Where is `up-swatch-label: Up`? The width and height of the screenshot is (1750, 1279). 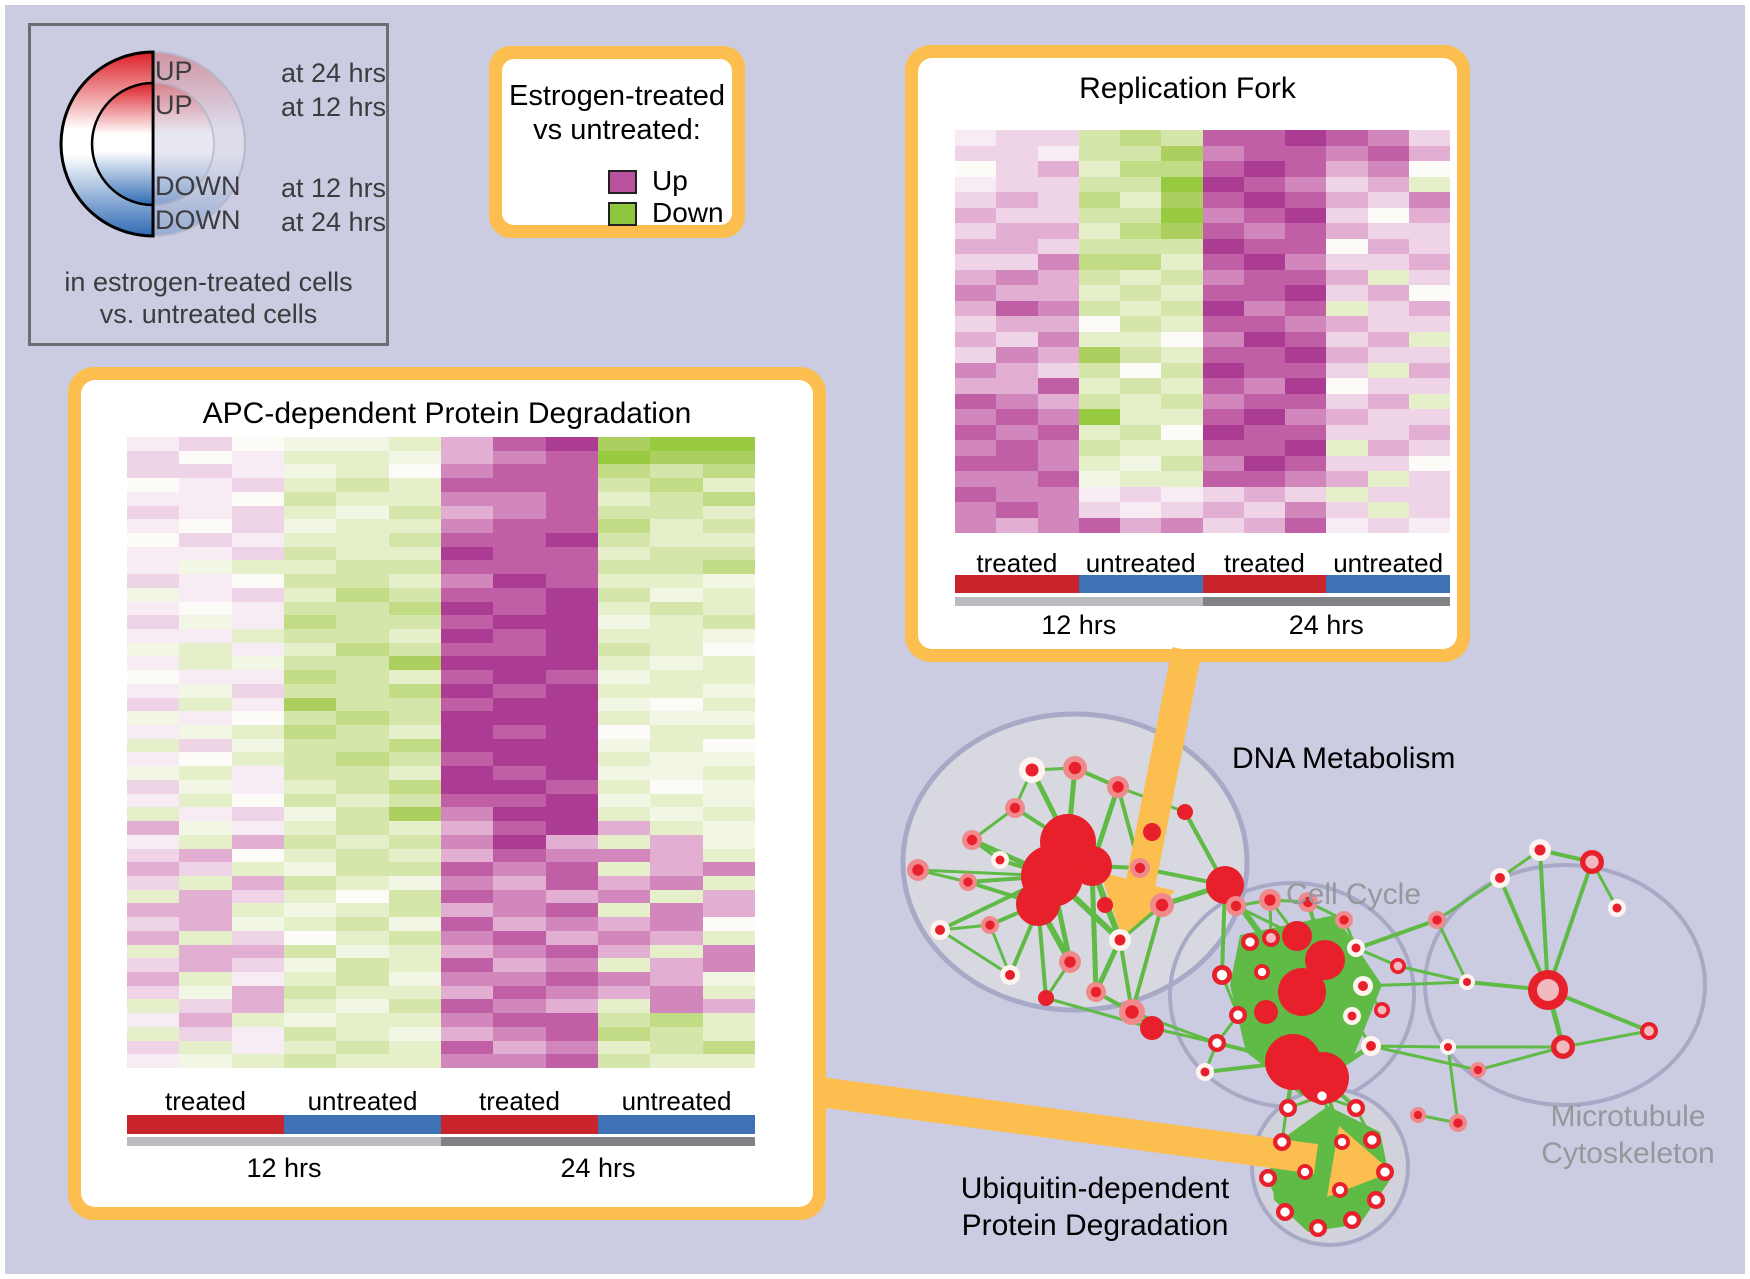
up-swatch-label: Up is located at coordinates (670, 180).